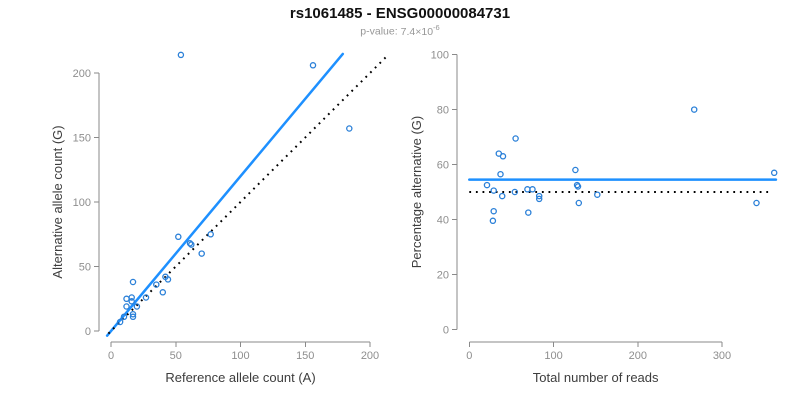 This screenshot has width=800, height=400. Describe the element at coordinates (443, 166) in the screenshot. I see `y-tick-label: 60` at that location.